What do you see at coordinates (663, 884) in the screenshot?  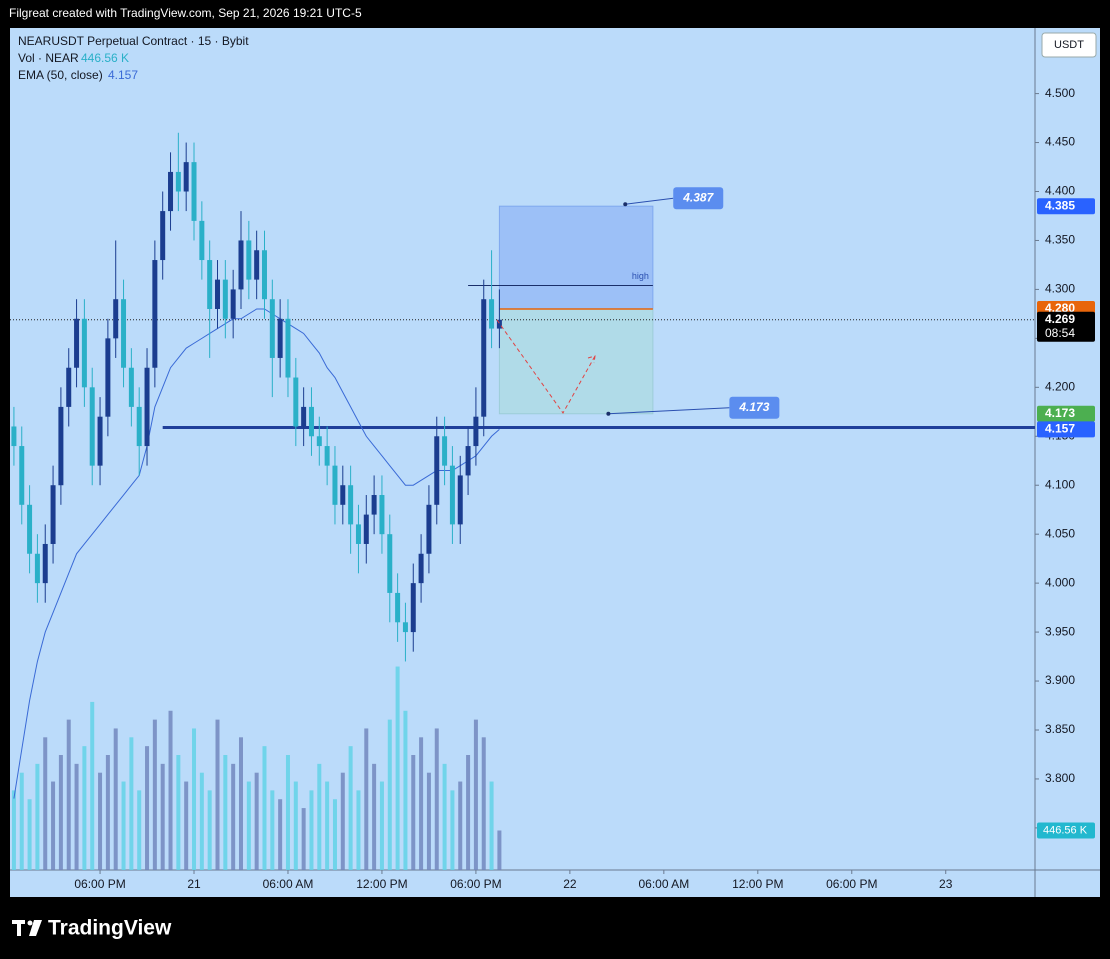 I see `x-tick-label: 06:00 AM` at bounding box center [663, 884].